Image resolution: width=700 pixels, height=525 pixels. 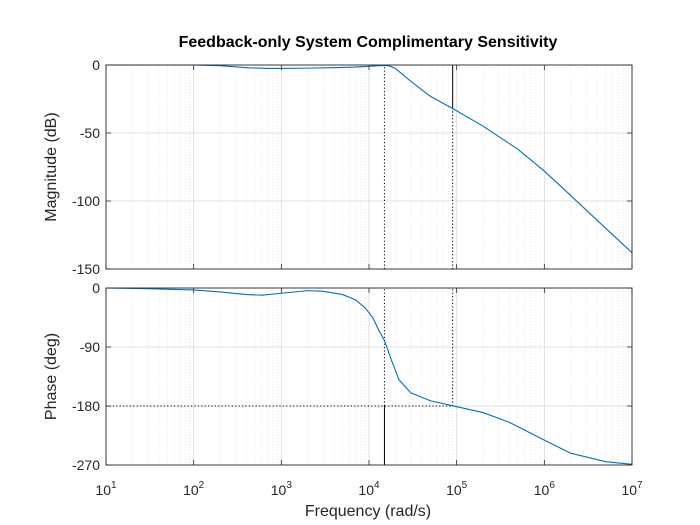 What do you see at coordinates (194, 489) in the screenshot?
I see `x-tick-label: 10²` at bounding box center [194, 489].